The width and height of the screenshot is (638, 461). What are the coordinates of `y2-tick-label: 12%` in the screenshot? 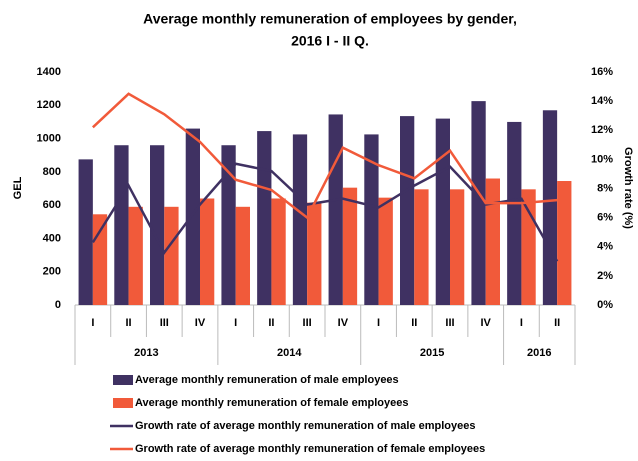 It's located at (602, 130).